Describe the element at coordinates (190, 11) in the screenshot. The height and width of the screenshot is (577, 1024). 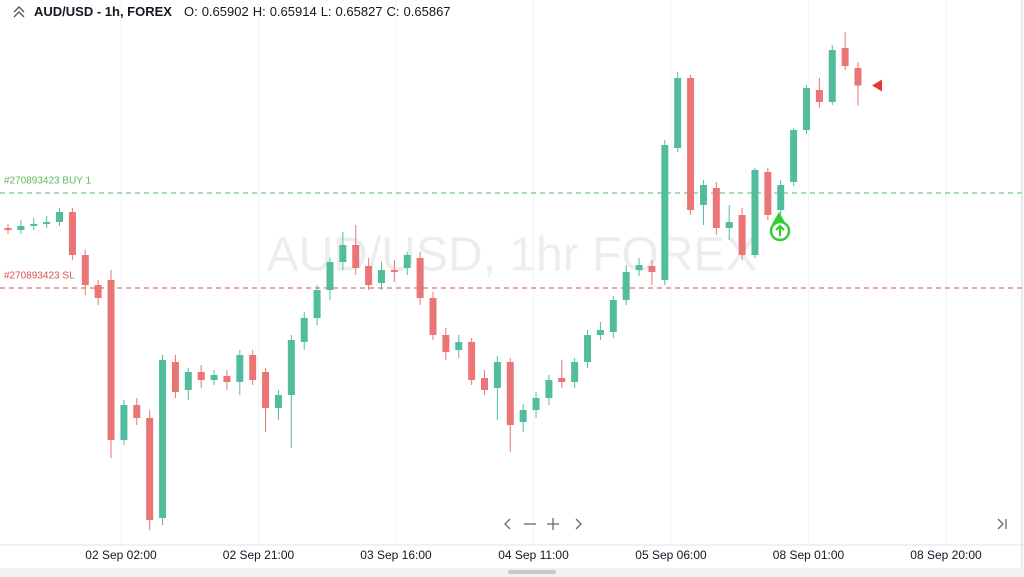
I see `ohlc-label: O:` at that location.